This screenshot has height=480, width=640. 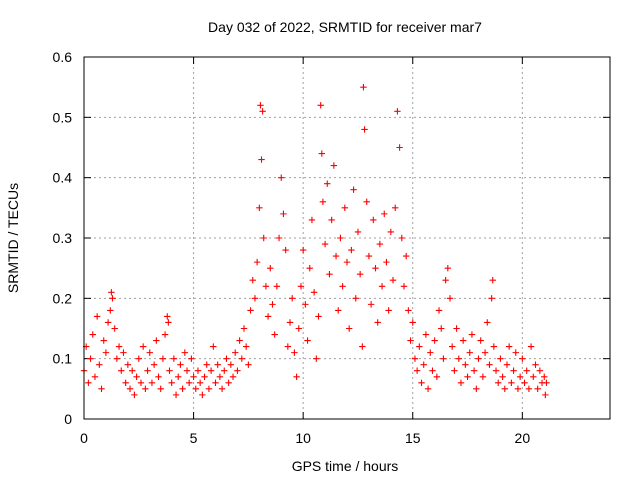 I want to click on x-tick-label: 10, so click(x=303, y=438).